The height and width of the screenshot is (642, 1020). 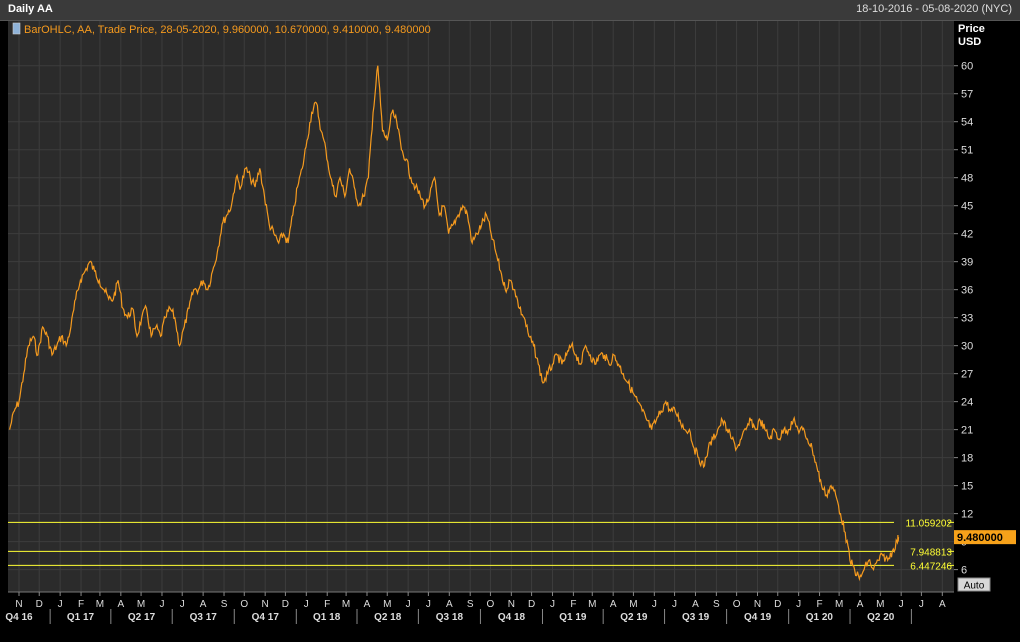 What do you see at coordinates (696, 617) in the screenshot?
I see `quarter-label: Q3 19` at bounding box center [696, 617].